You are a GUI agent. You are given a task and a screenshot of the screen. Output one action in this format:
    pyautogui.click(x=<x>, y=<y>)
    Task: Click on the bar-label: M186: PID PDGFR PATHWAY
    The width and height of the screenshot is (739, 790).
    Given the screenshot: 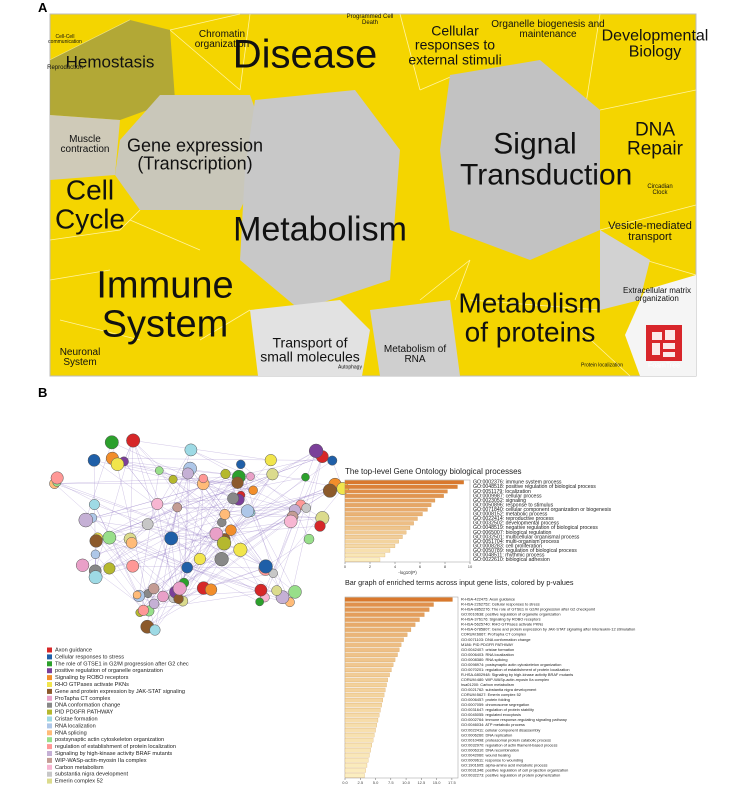 What is the action you would take?
    pyautogui.click(x=487, y=644)
    